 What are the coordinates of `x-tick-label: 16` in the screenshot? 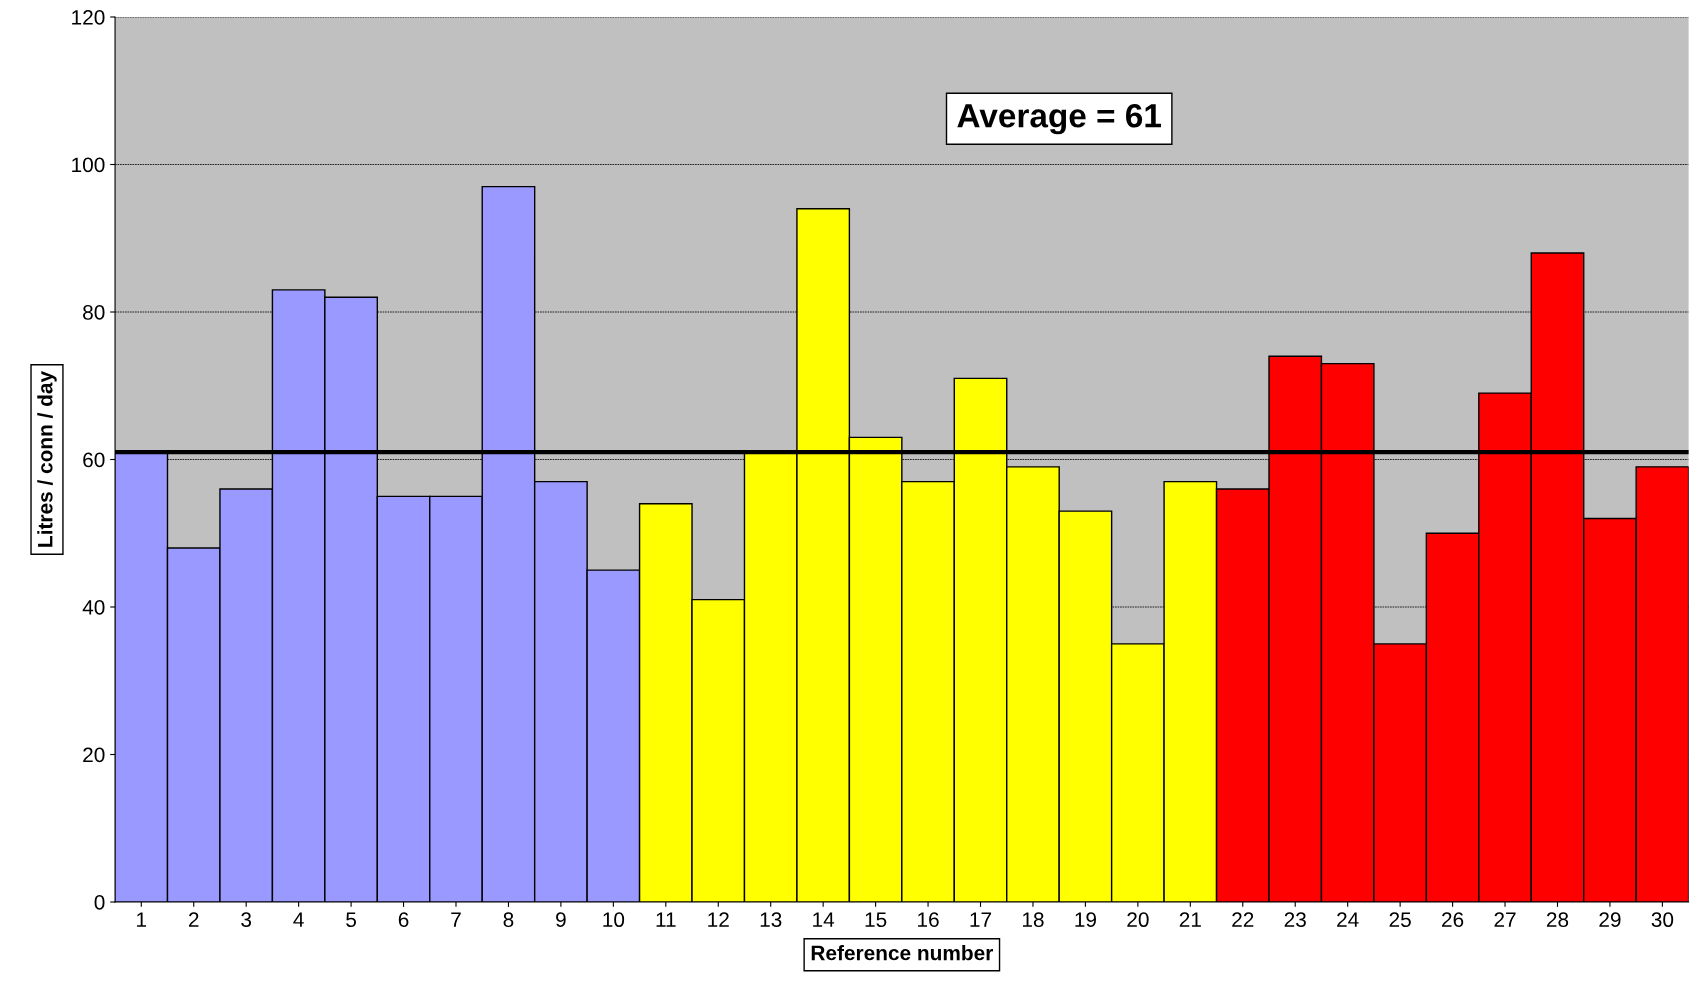 It's located at (928, 920).